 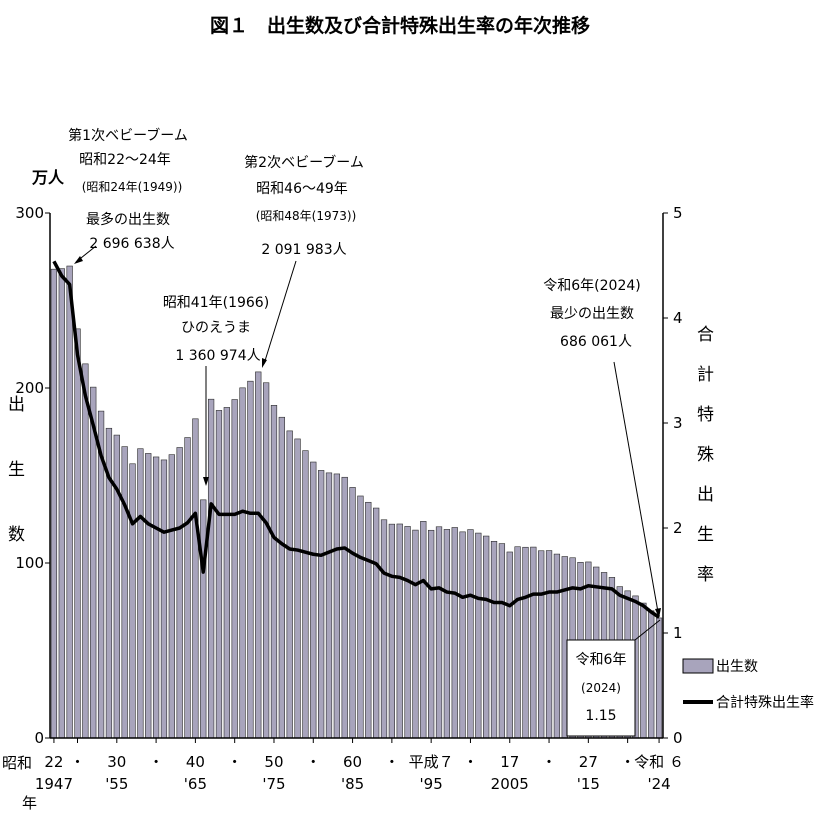 I want to click on annotation-min-2024-arrow, so click(x=636, y=487).